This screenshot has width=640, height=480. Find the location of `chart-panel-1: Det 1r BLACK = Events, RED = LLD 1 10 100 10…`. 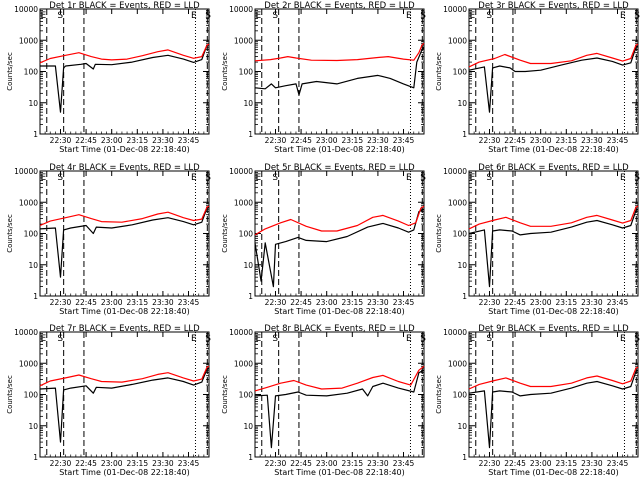

chart-panel-1: Det 1r BLACK = Events, RED = LLD 1 10 100 10… is located at coordinates (108, 77).